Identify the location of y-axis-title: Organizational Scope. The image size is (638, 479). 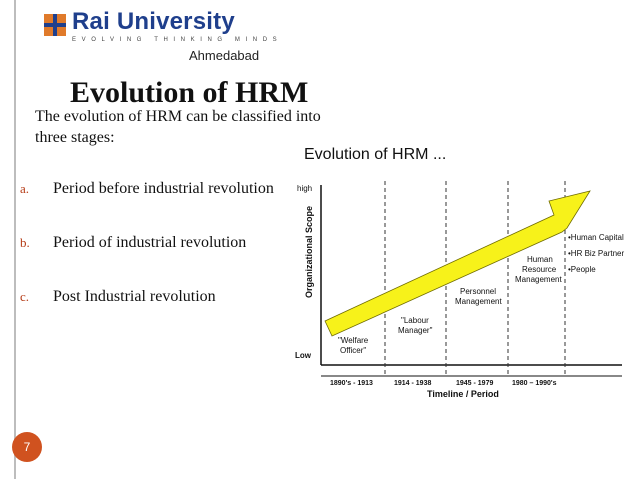
(309, 252).